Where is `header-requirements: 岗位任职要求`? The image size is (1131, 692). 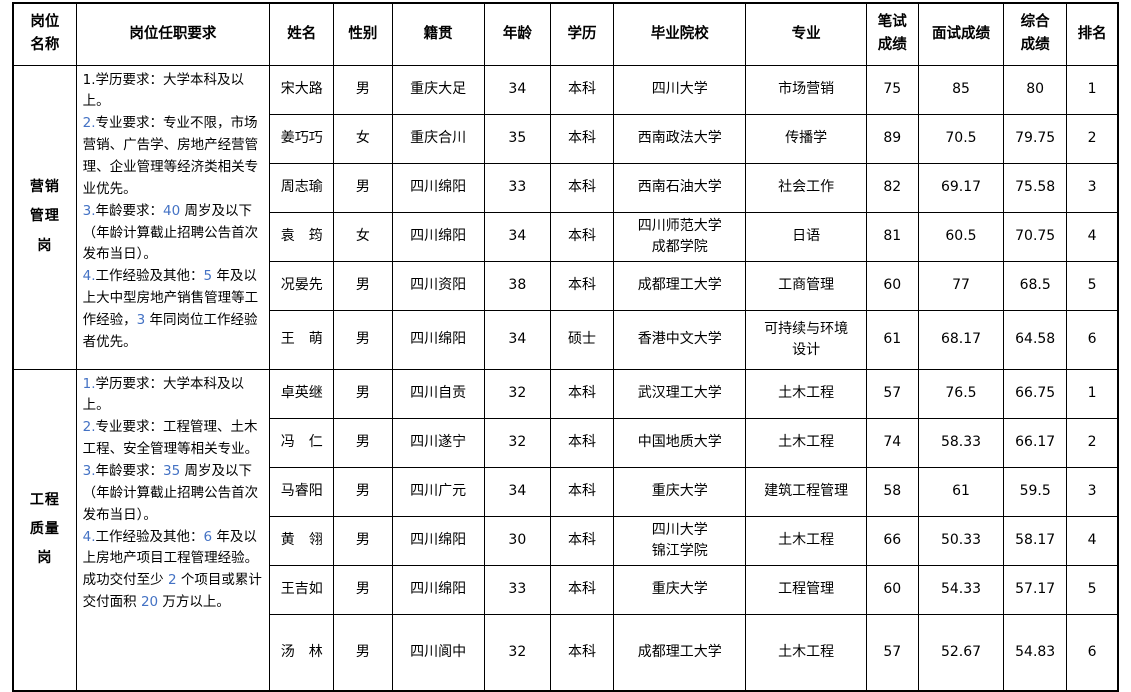 header-requirements: 岗位任职要求 is located at coordinates (173, 34).